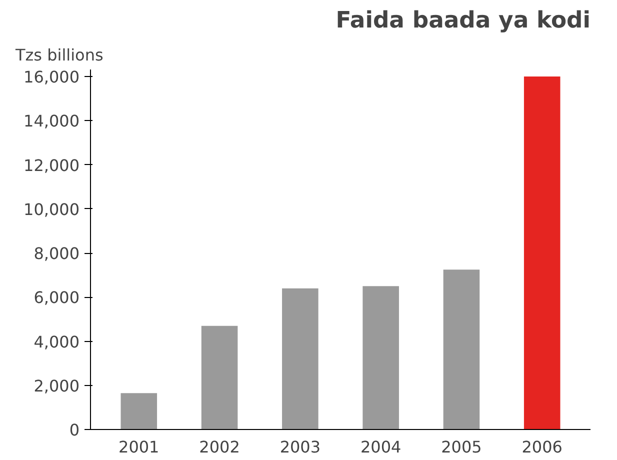 This screenshot has height=460, width=617. Describe the element at coordinates (52, 165) in the screenshot. I see `y-tick-label: 12,000` at that location.